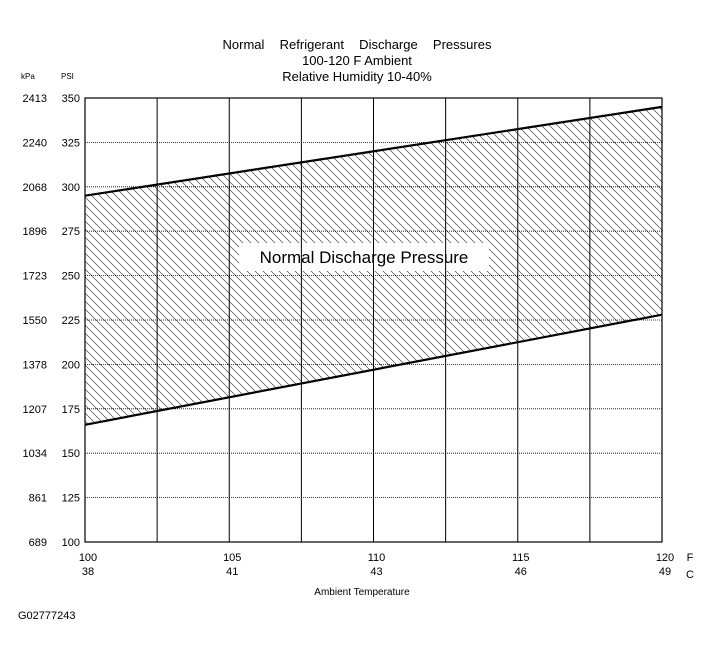  What do you see at coordinates (35, 277) in the screenshot?
I see `kpa-tick-label: 1723` at bounding box center [35, 277].